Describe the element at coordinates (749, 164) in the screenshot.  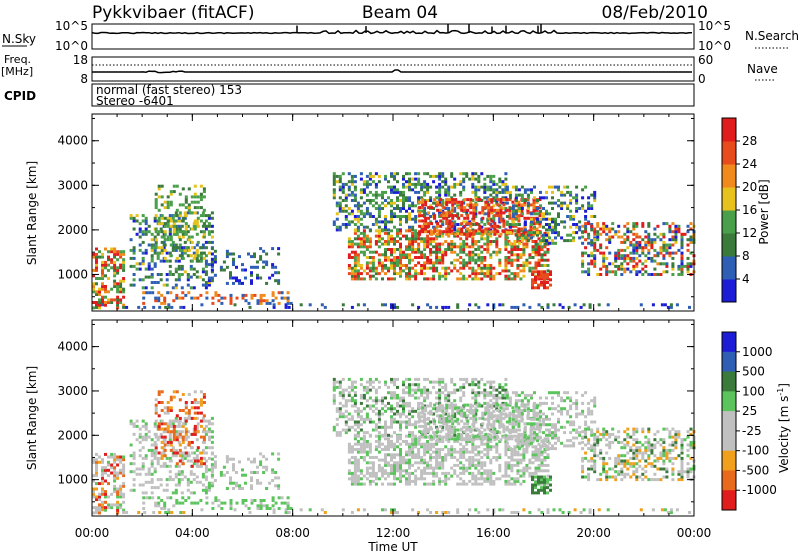
I see `power-colorbar-tick-label: 24` at that location.